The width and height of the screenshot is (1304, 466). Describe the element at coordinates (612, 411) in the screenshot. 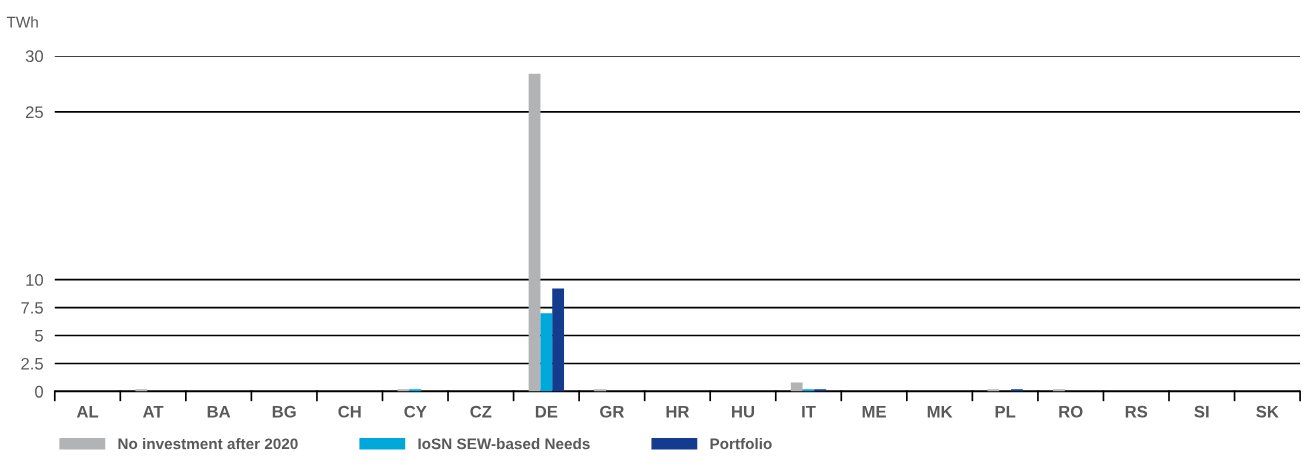

I see `x-tick-label: GR` at that location.